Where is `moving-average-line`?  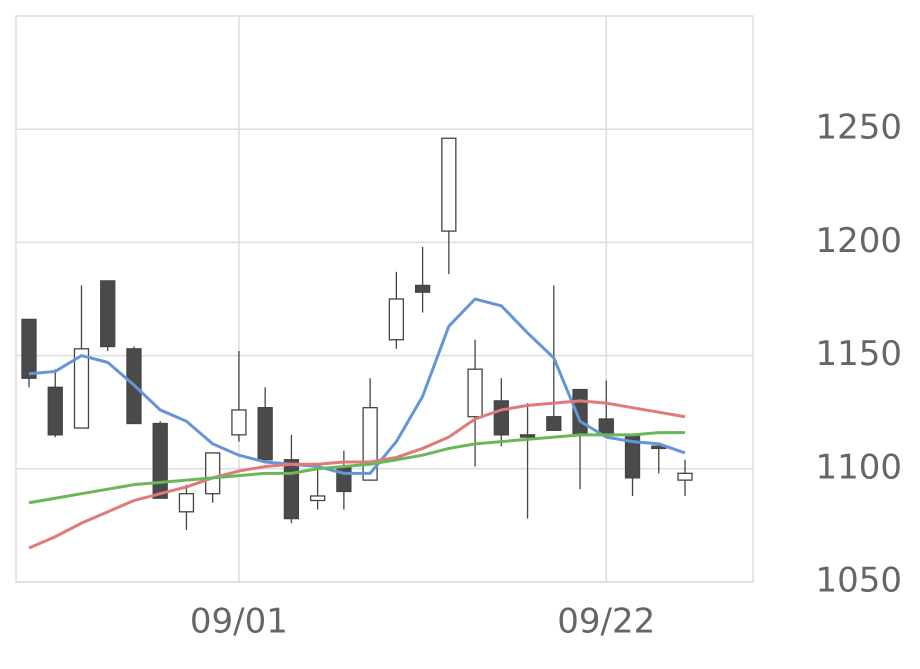
moving-average-line is located at coordinates (356, 468).